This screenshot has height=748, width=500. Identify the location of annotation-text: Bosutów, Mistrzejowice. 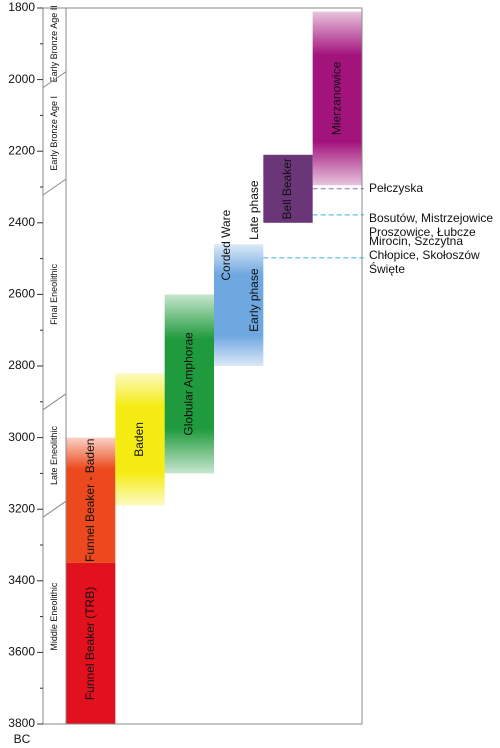
(431, 218).